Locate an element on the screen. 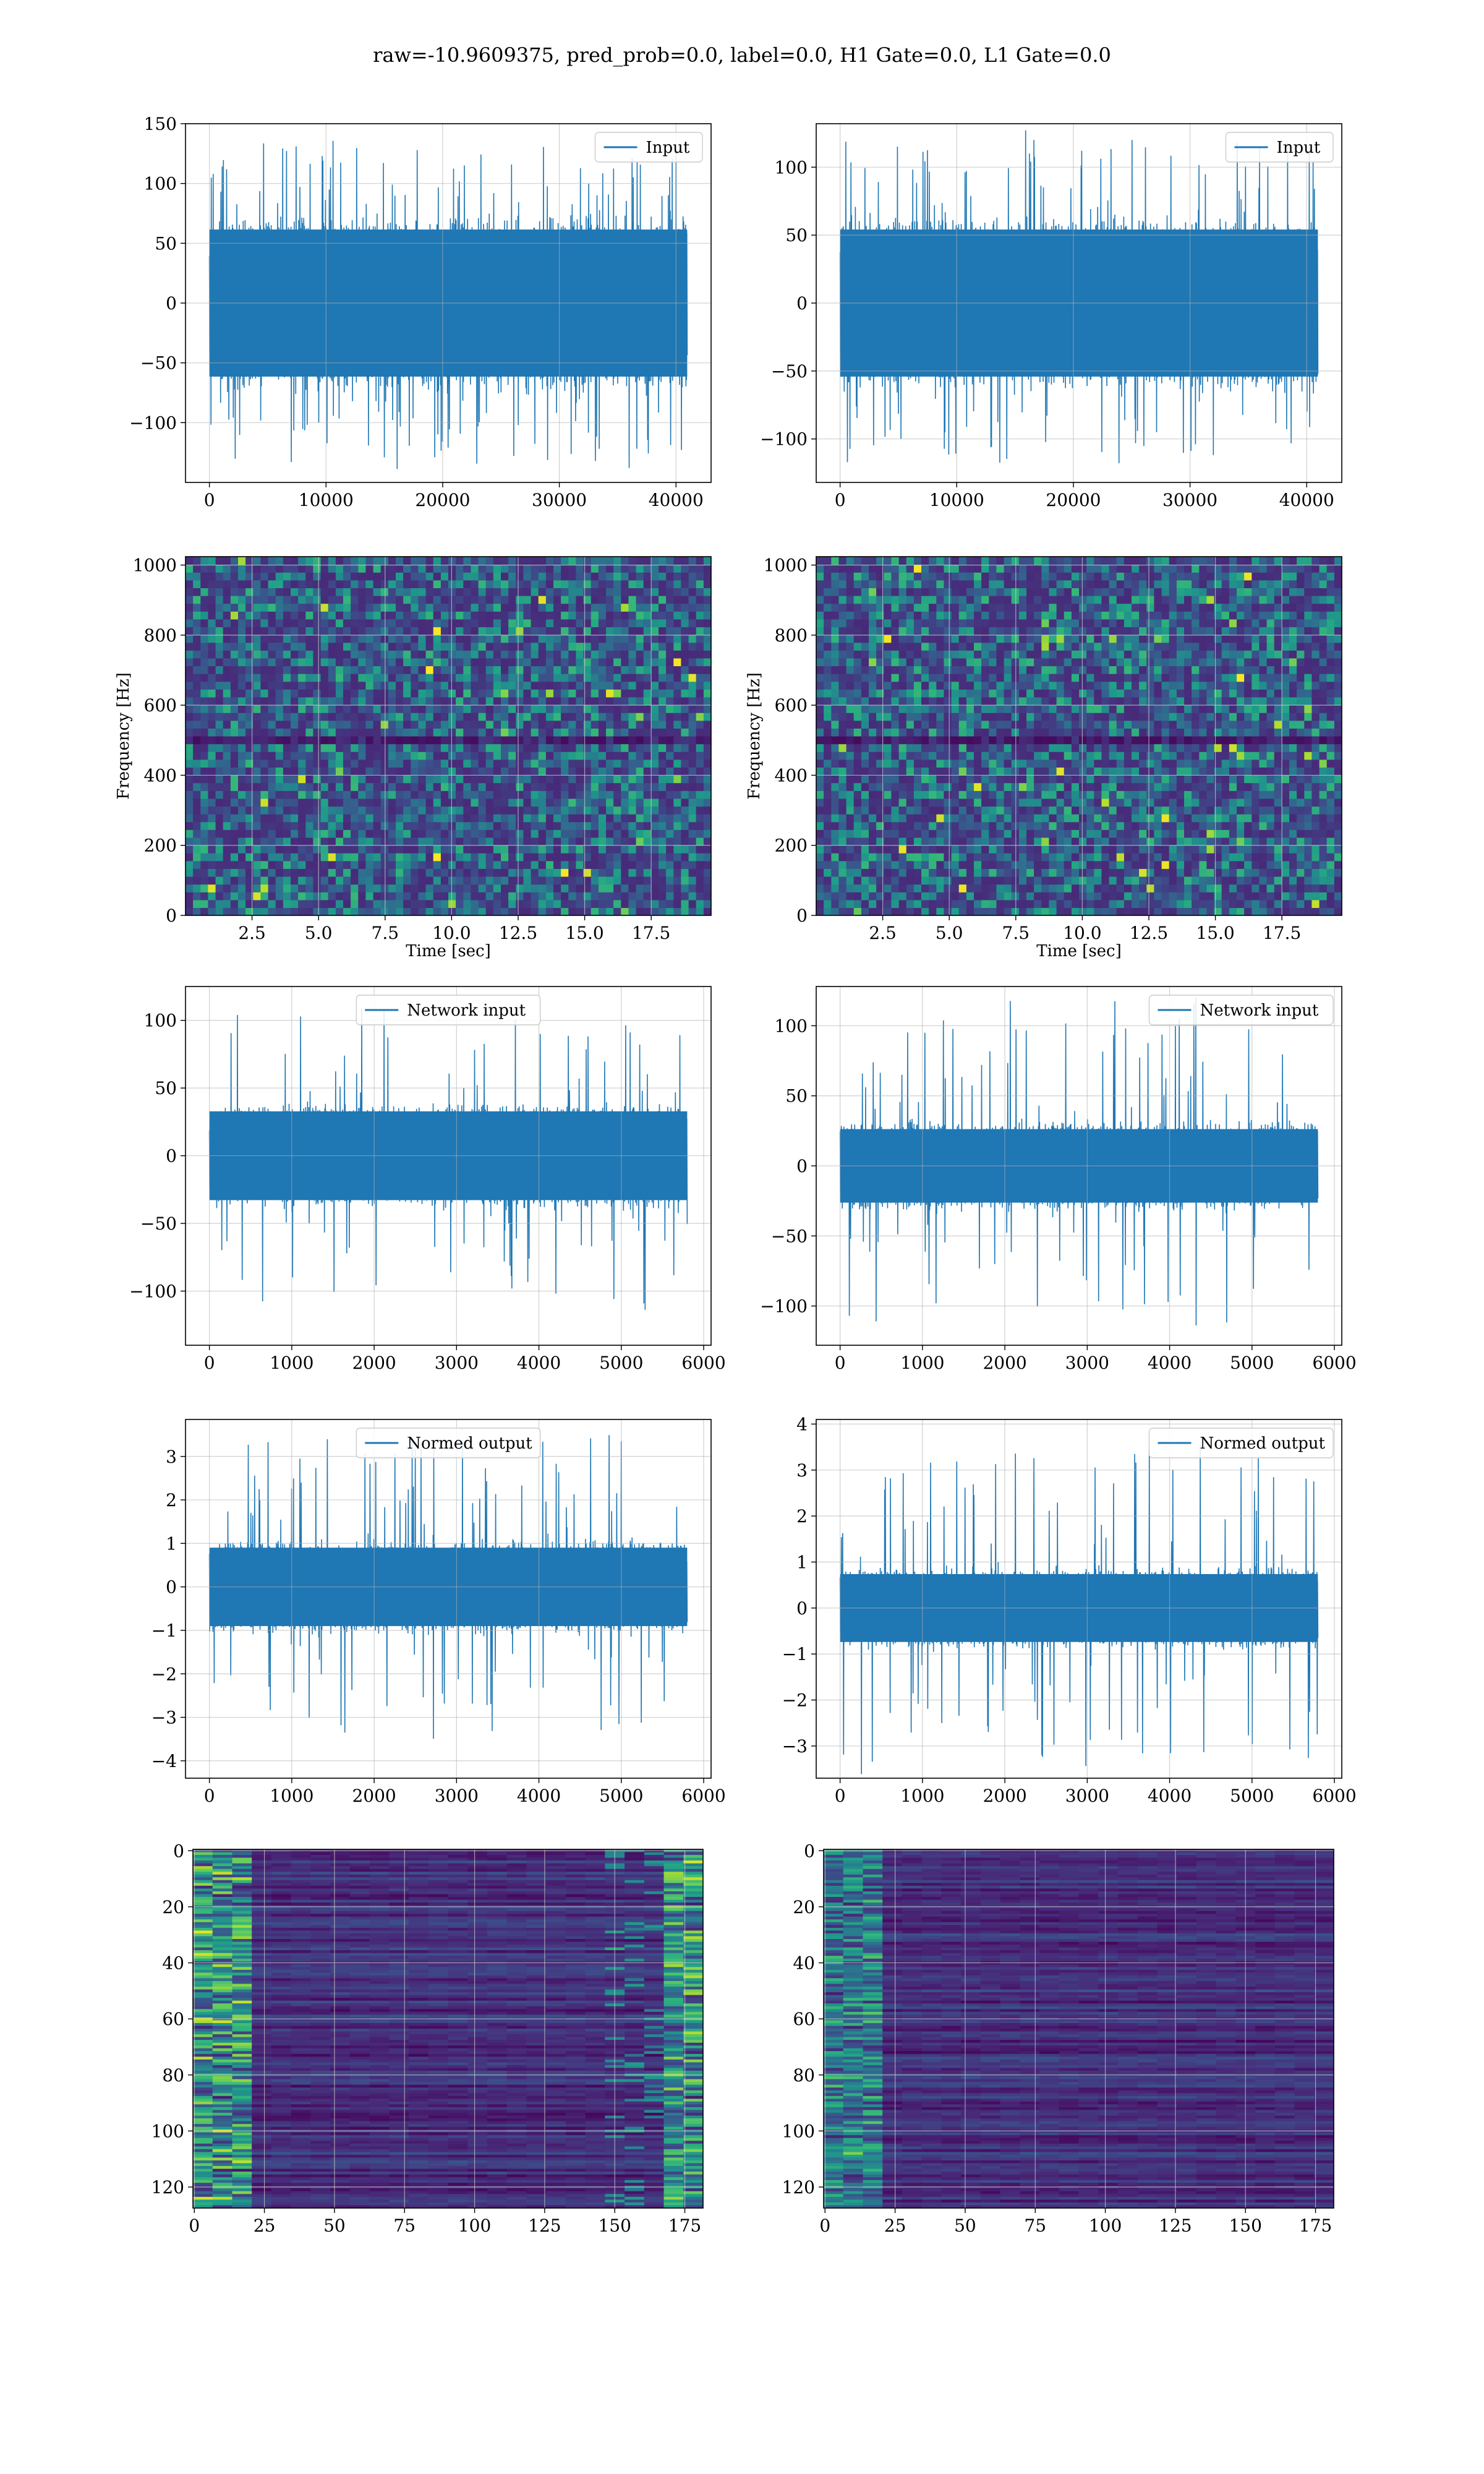 This screenshot has height=2474, width=1484. x-axis: 2.5 5.0 7.5 10.0 12.5 15.0 17.5 is located at coordinates (454, 929).